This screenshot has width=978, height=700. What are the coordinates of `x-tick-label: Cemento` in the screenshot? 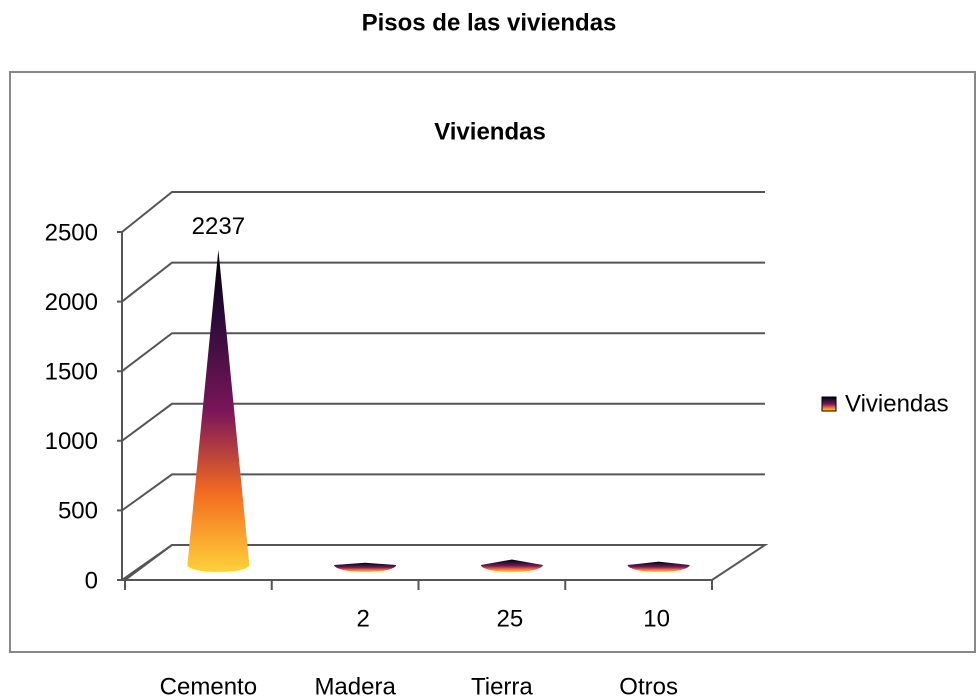 It's located at (208, 686).